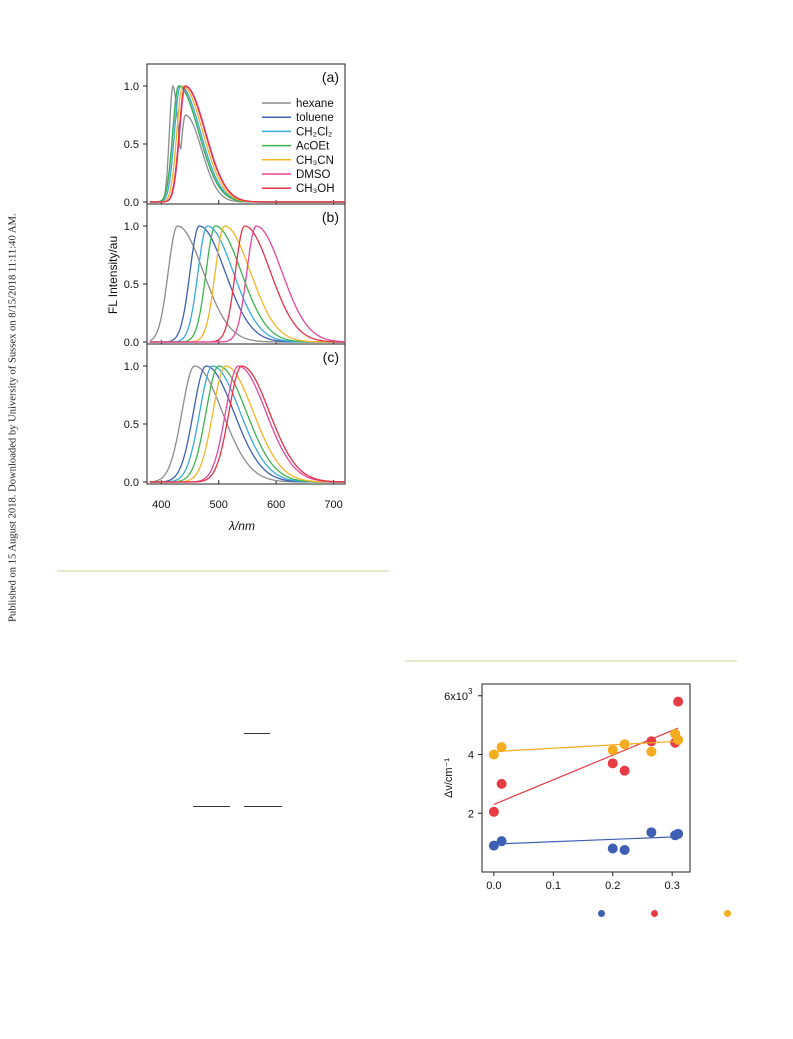  Describe the element at coordinates (276, 505) in the screenshot. I see `x-tick-label: 600` at that location.